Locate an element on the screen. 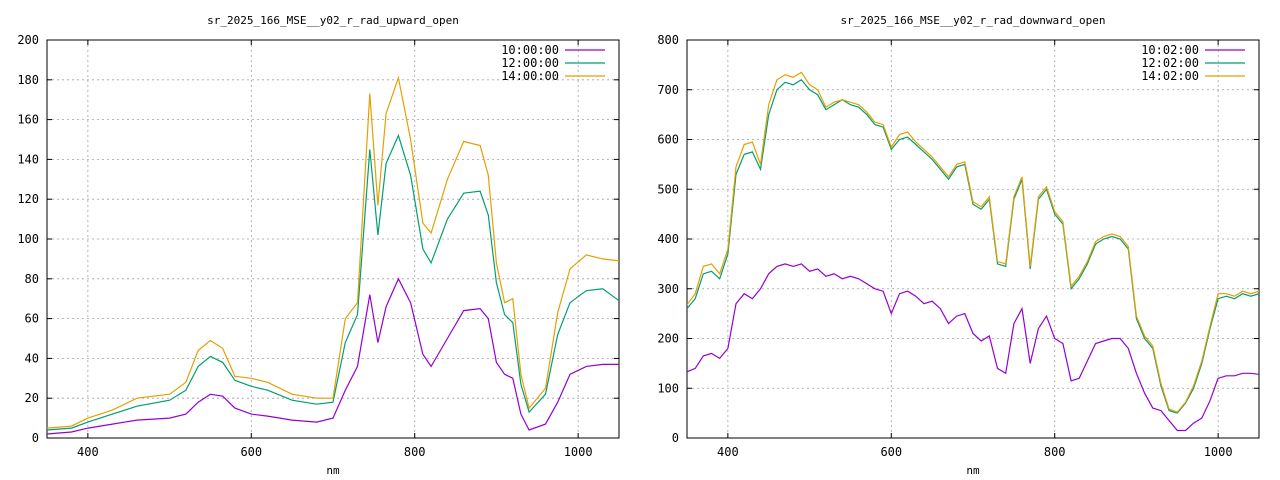 The width and height of the screenshot is (1280, 480). chart-title: sr_2025_166_MSE__y02_r_rad_downward_open is located at coordinates (973, 20).